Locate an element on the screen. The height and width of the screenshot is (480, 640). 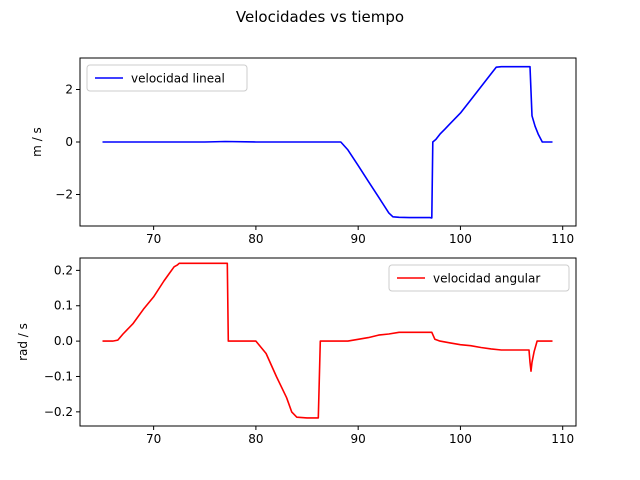
legend-top: velocidad lineal is located at coordinates (167, 78).